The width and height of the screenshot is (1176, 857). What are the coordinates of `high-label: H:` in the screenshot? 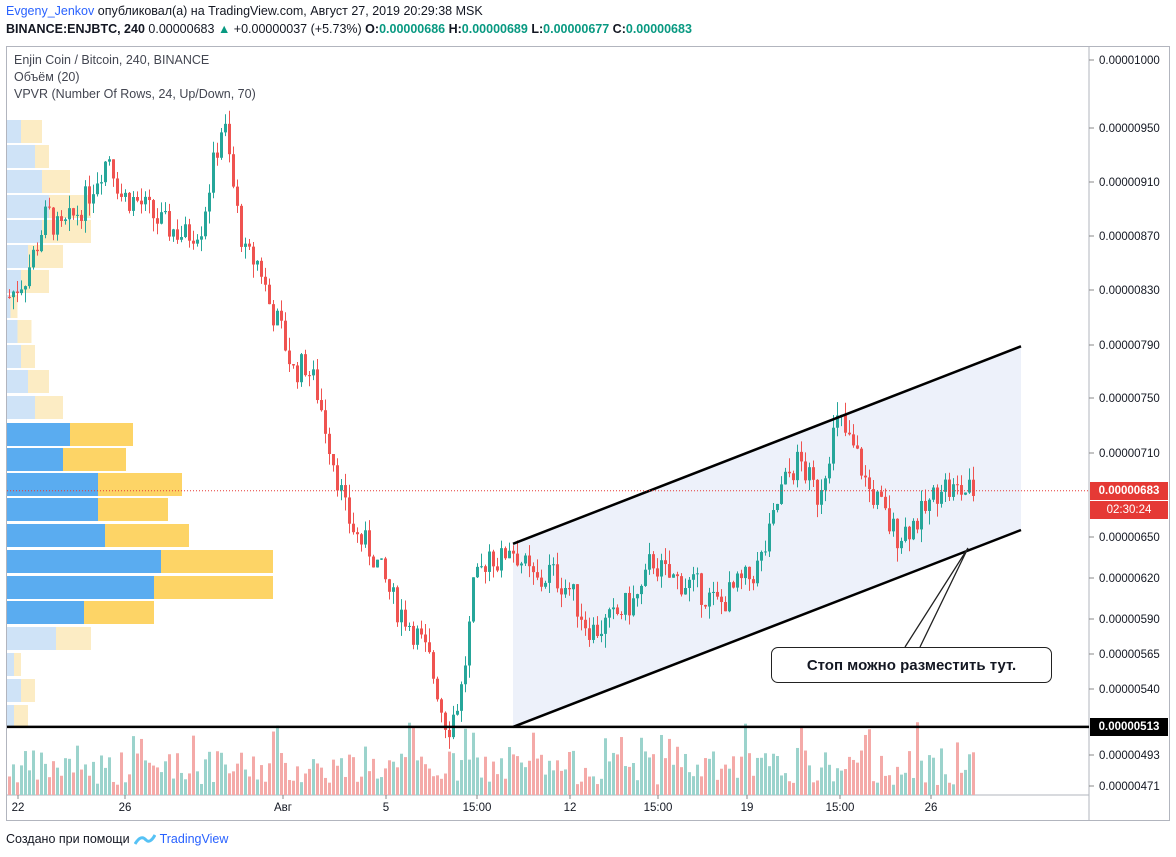 It's located at (455, 29).